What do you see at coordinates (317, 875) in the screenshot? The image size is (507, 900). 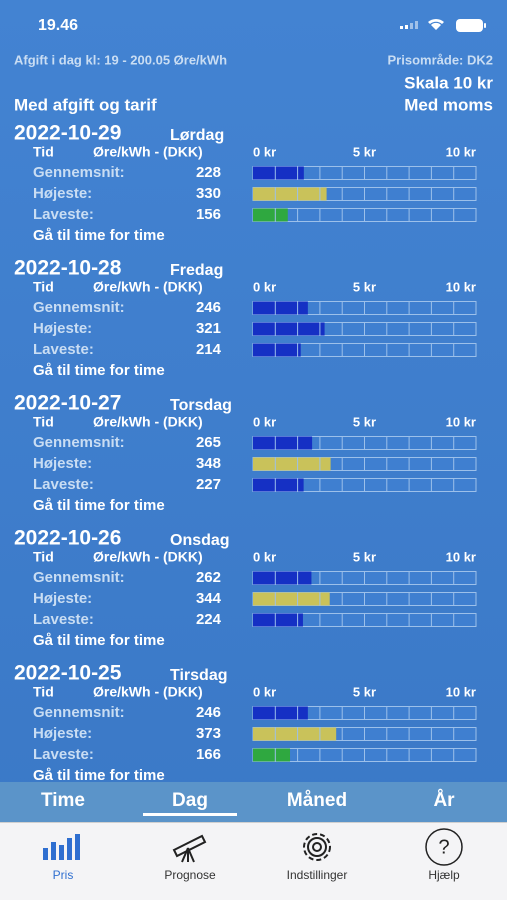 I see `tab-label: Indstillinger` at bounding box center [317, 875].